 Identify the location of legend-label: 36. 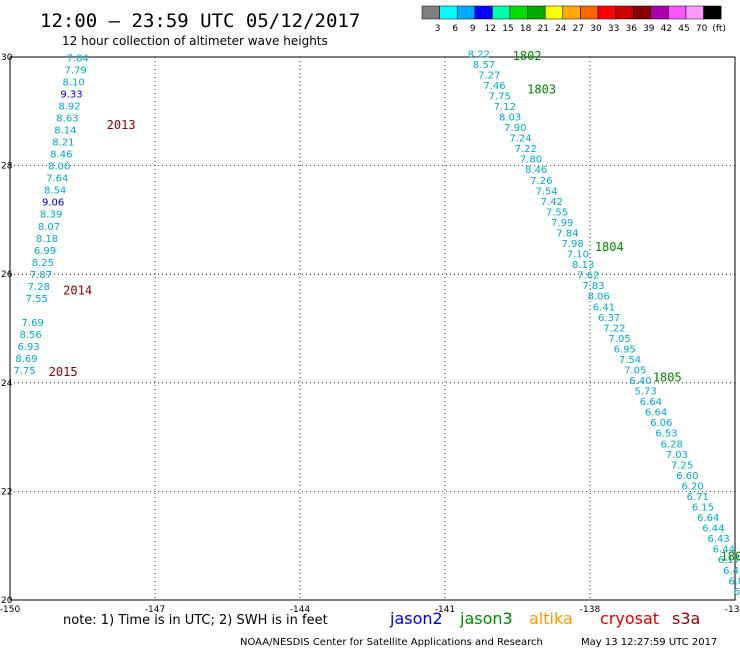
(631, 29).